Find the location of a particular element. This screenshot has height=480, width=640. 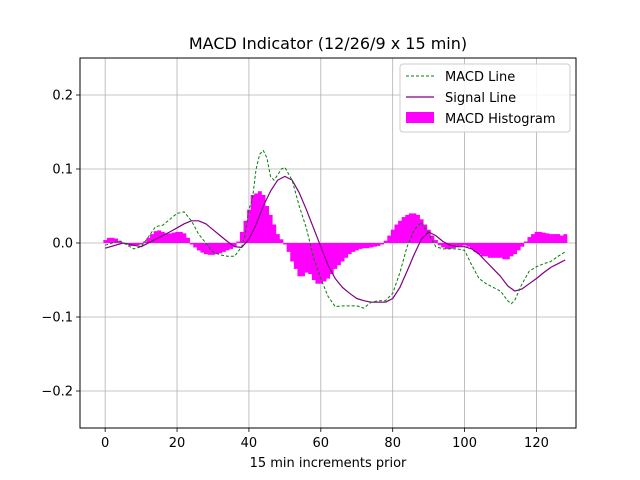

y-tick-label: −0.1 is located at coordinates (57, 318).